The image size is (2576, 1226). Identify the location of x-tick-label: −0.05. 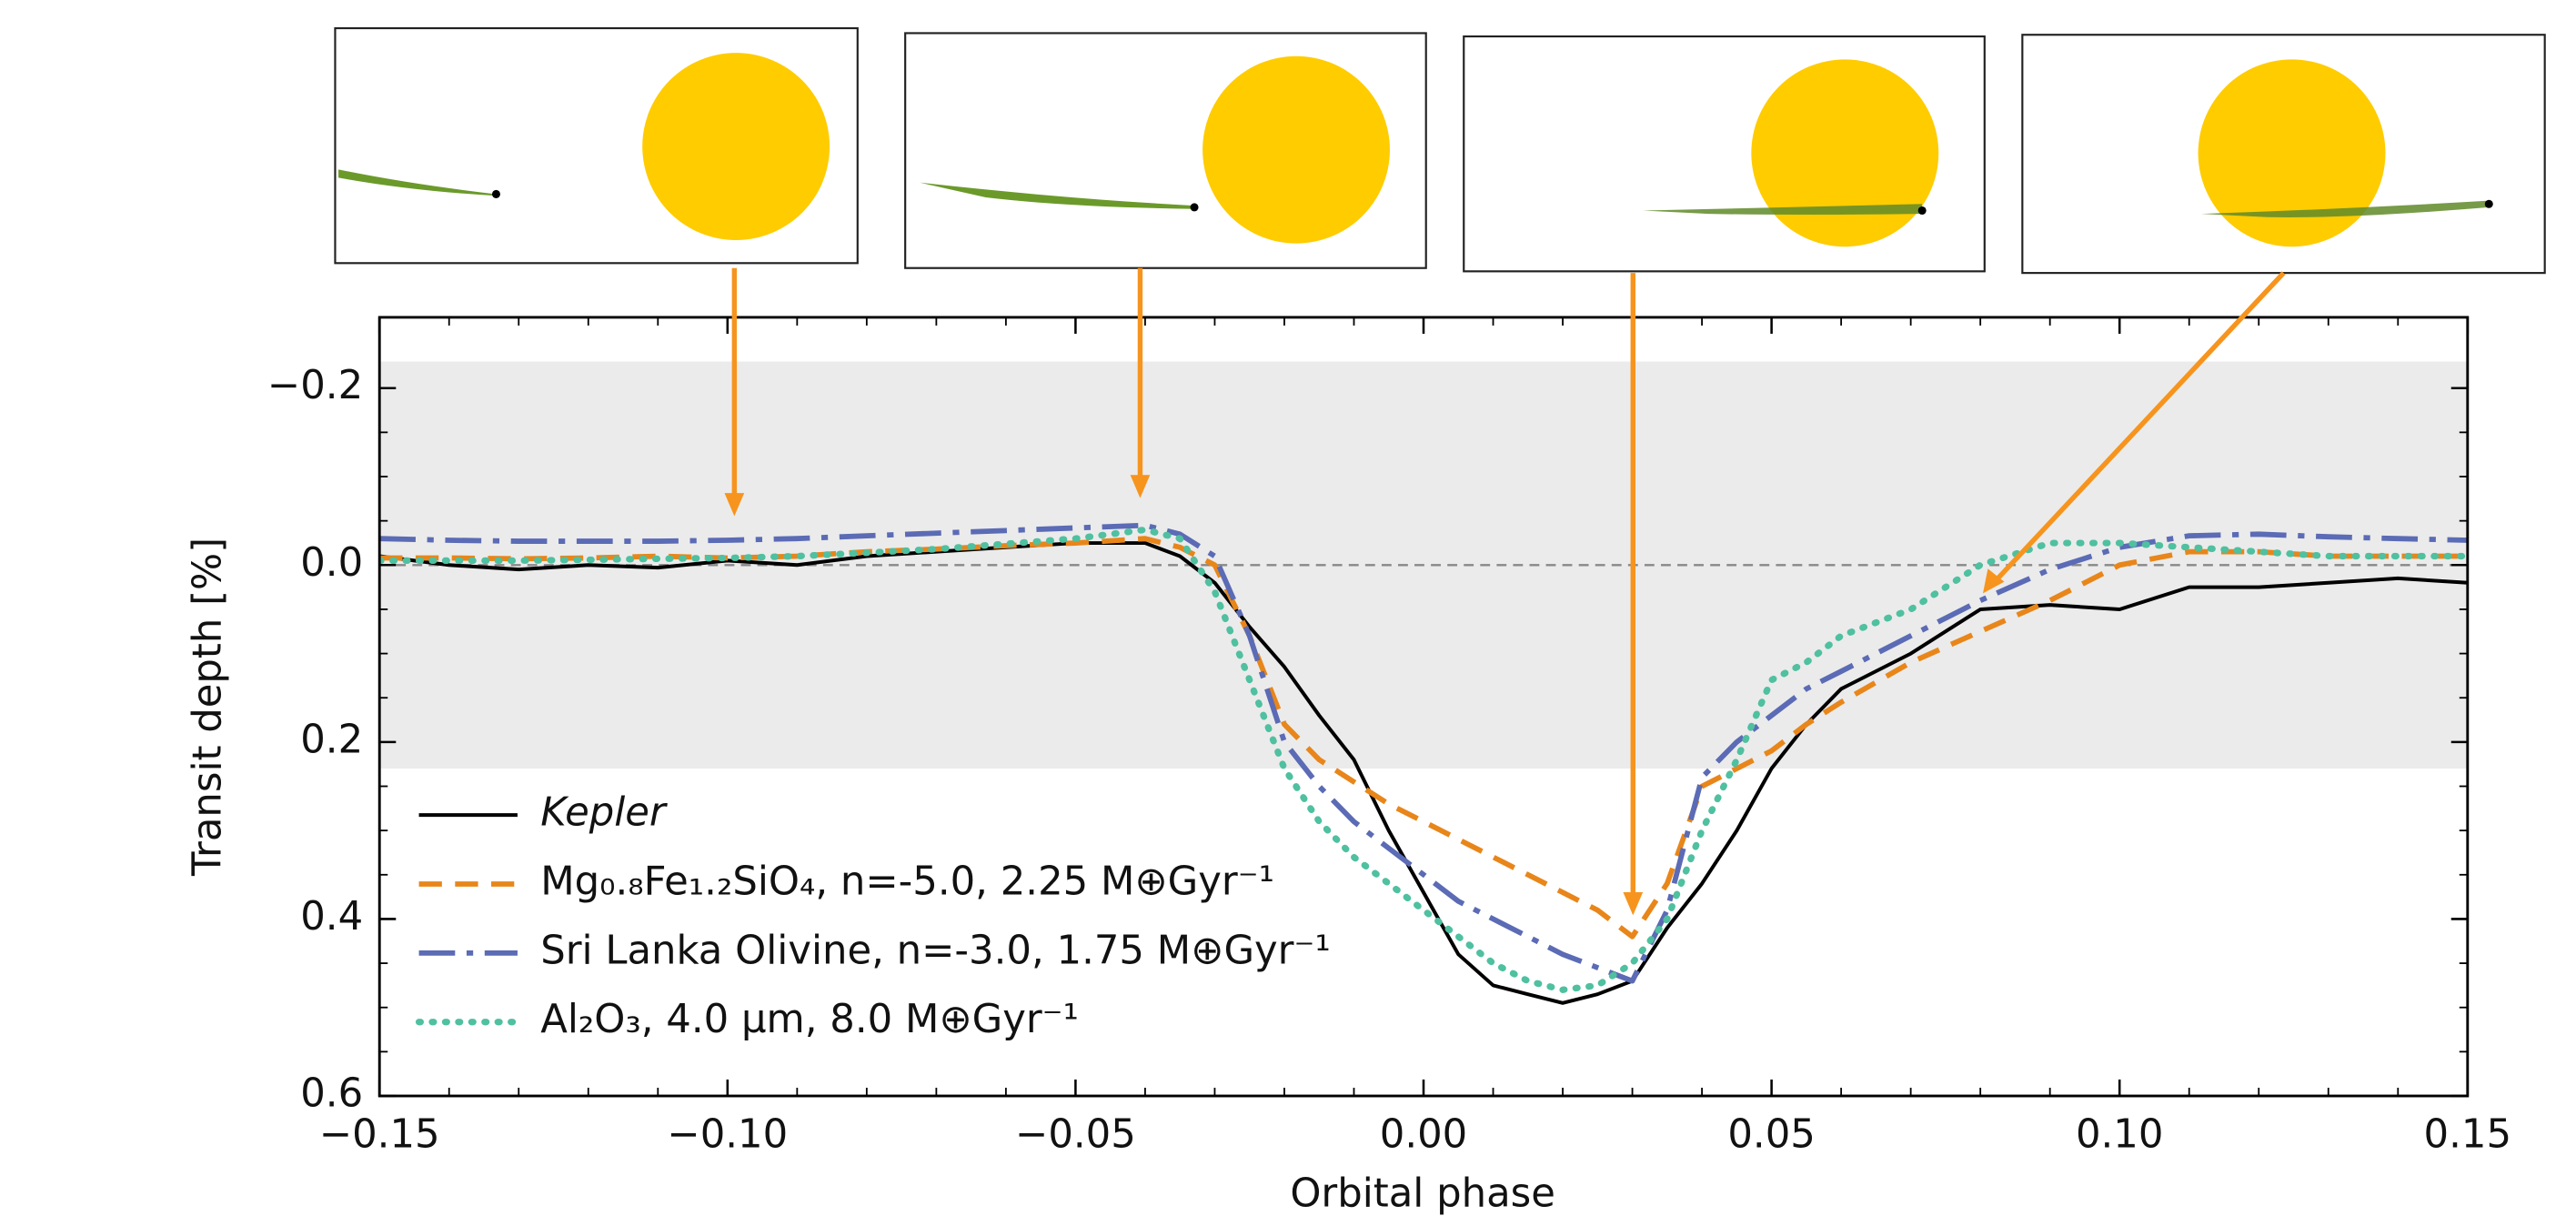
(1075, 1135).